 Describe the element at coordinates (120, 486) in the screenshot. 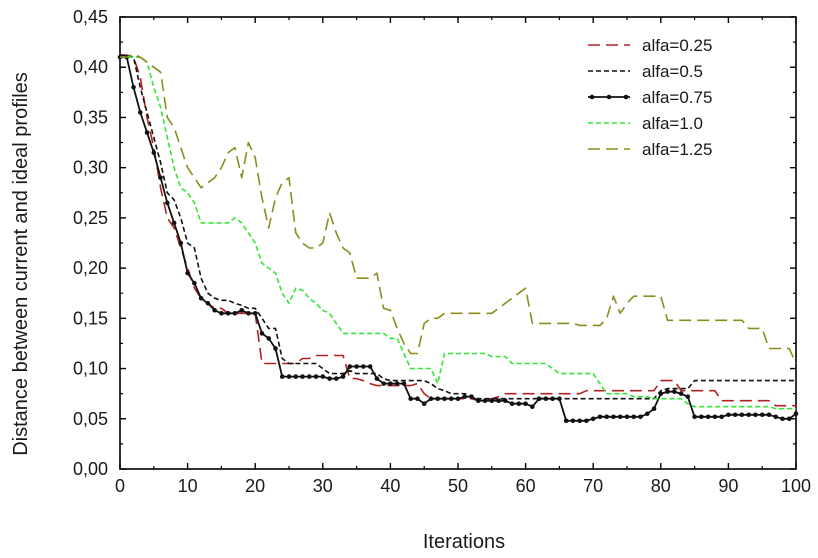

I see `x-tick-label: 0` at that location.